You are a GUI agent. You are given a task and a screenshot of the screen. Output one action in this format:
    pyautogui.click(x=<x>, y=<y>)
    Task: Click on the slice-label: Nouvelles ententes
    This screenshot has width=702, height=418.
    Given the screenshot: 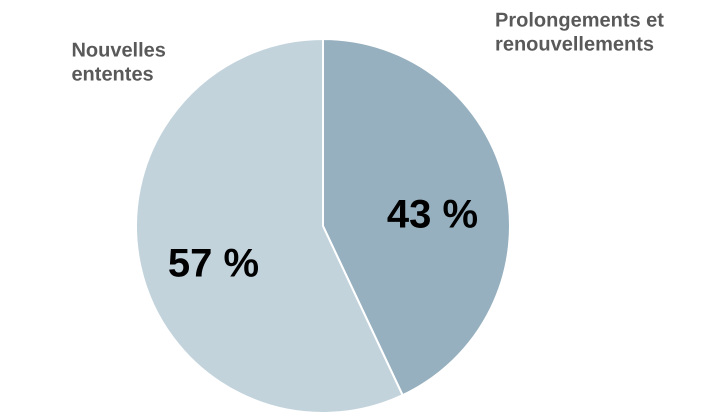 What is the action you would take?
    pyautogui.click(x=118, y=63)
    